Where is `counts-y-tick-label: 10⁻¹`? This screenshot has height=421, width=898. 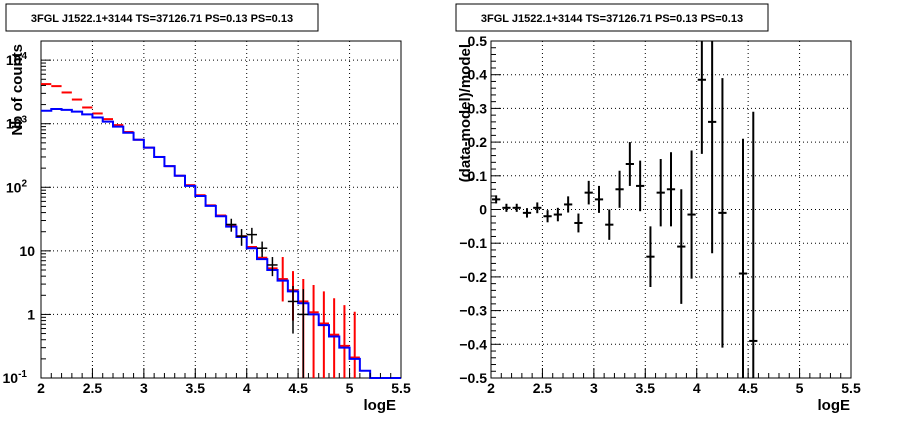
counts-y-tick-label: 10⁻¹ is located at coordinates (15, 377).